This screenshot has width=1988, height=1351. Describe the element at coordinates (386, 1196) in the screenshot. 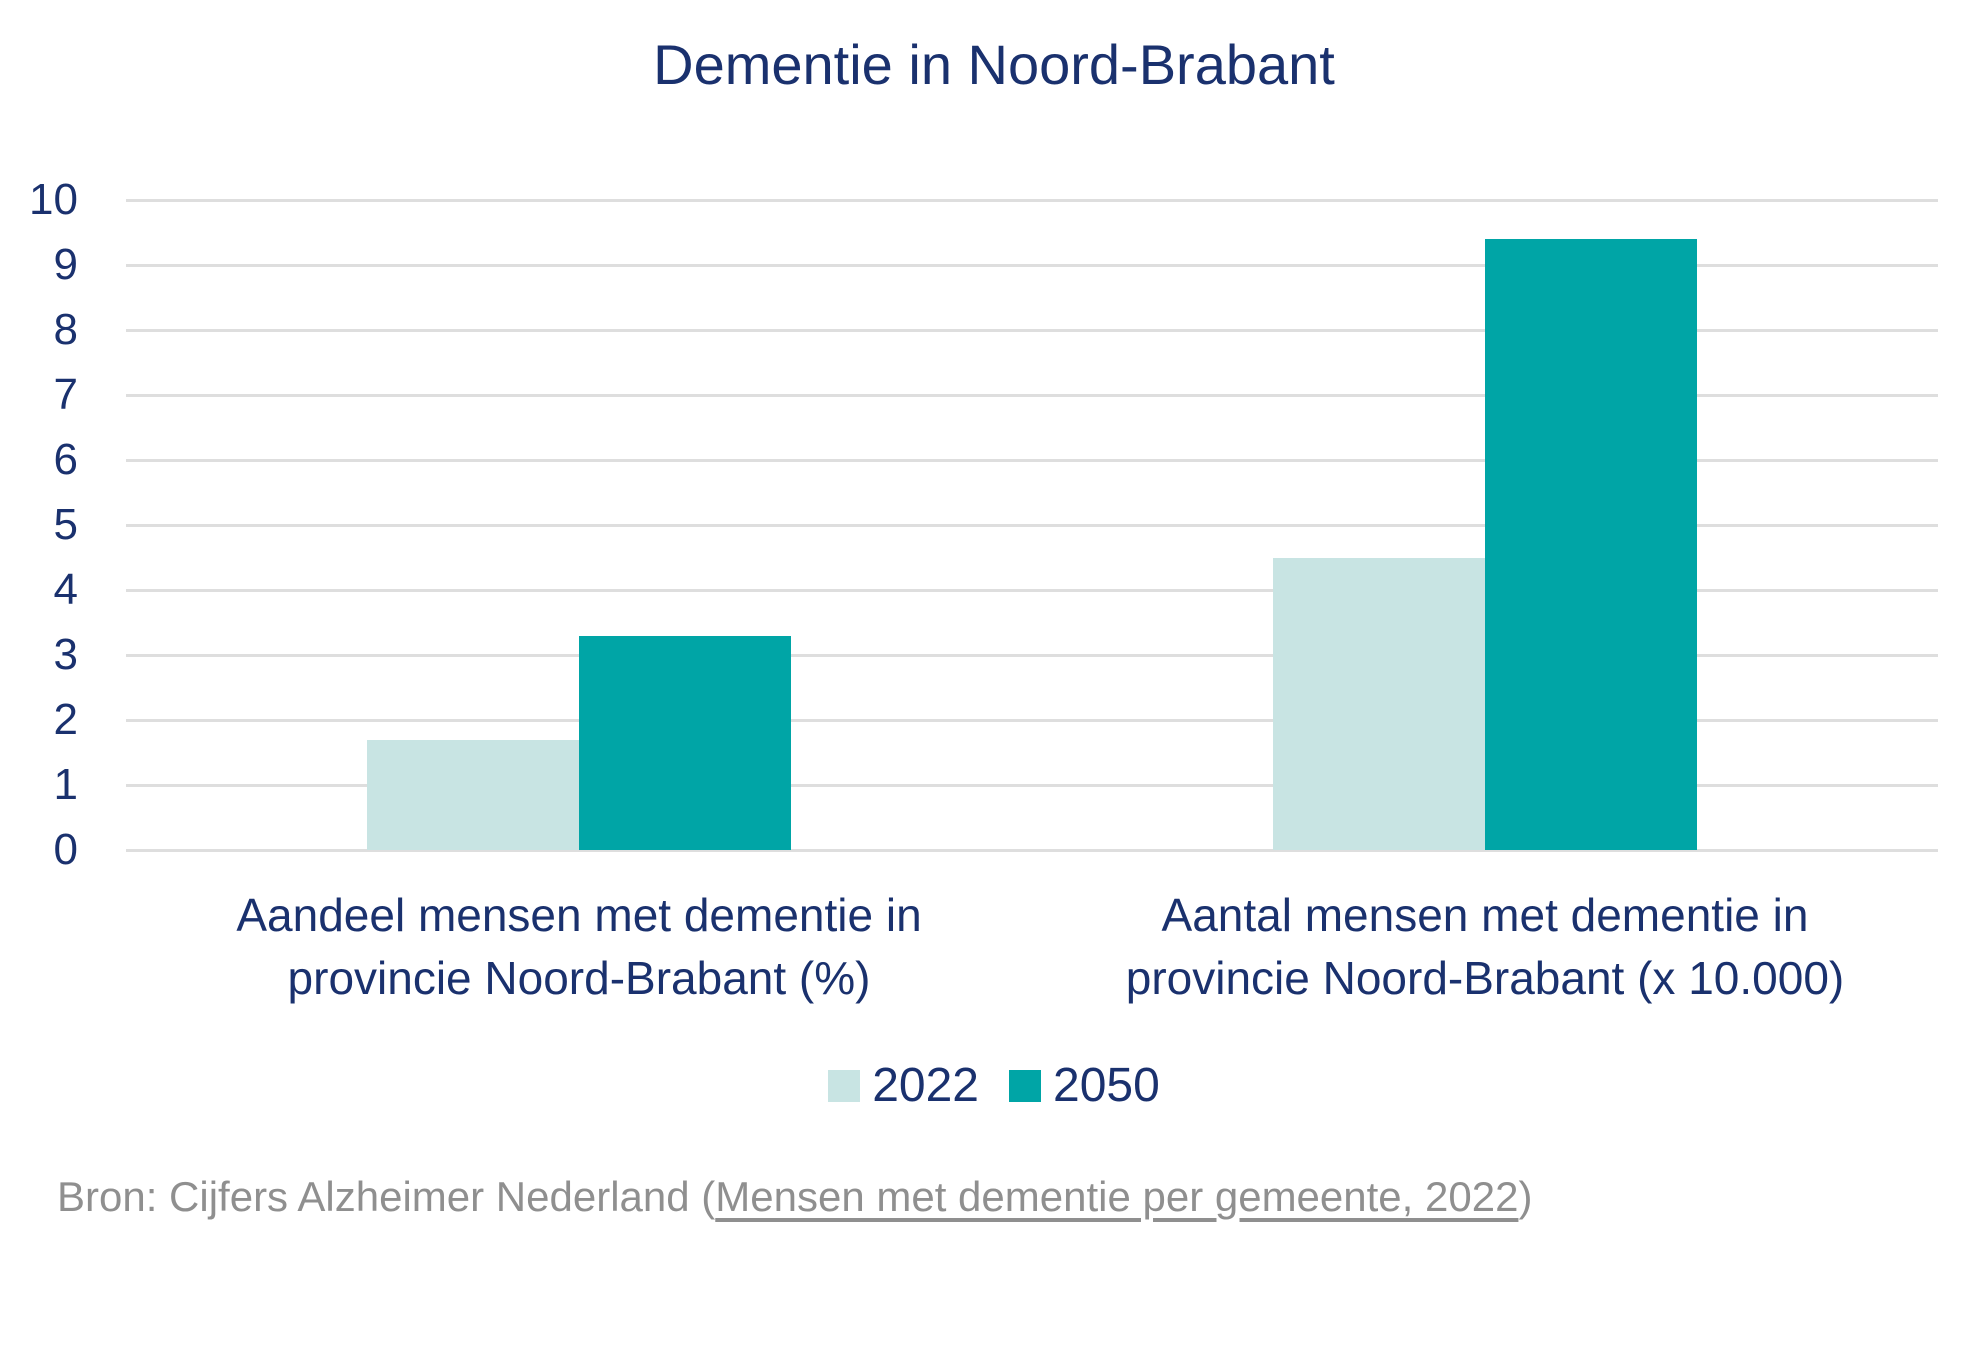

I see `source-prefix: Bron: Cijfers Alzheimer Nederland (` at that location.